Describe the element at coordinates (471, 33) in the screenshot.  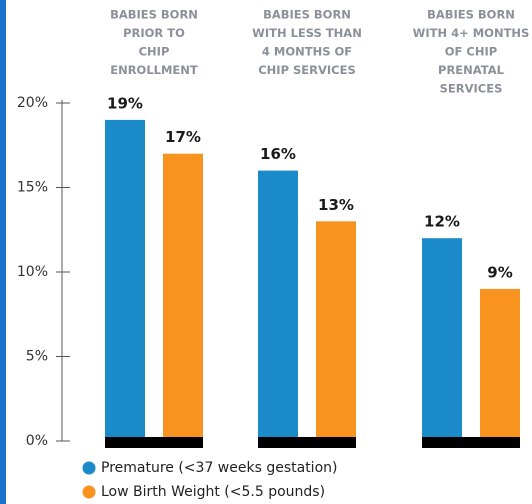
I see `category-label: WITH 4+ MONTHS` at that location.